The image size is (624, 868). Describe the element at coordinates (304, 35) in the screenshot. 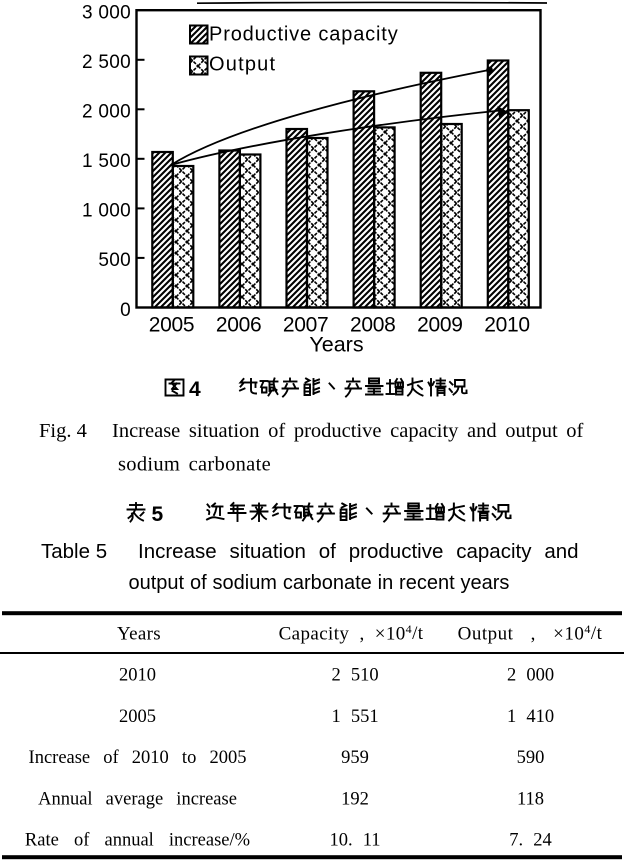

I see `svg-text: Productive capacity` at that location.